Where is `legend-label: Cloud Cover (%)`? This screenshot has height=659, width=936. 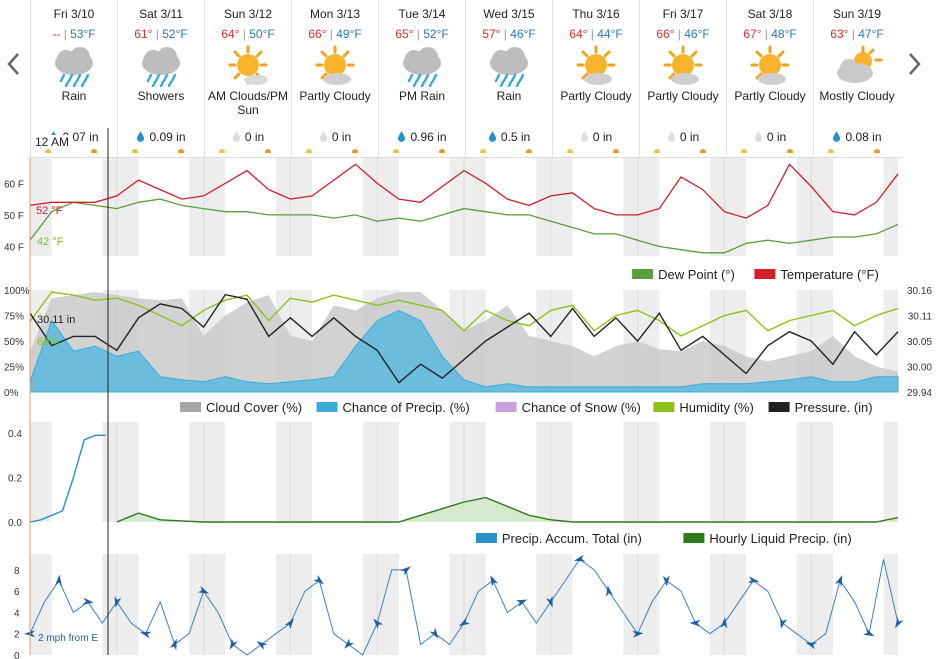
legend-label: Cloud Cover (%) is located at coordinates (254, 407).